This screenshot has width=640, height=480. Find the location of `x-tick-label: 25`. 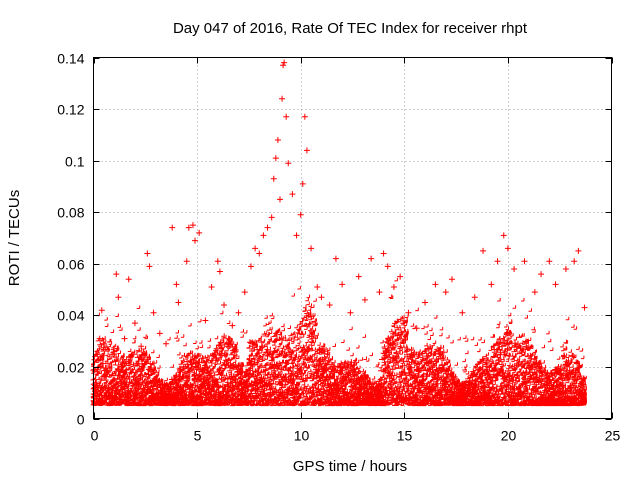

x-tick-label: 25 is located at coordinates (613, 436).